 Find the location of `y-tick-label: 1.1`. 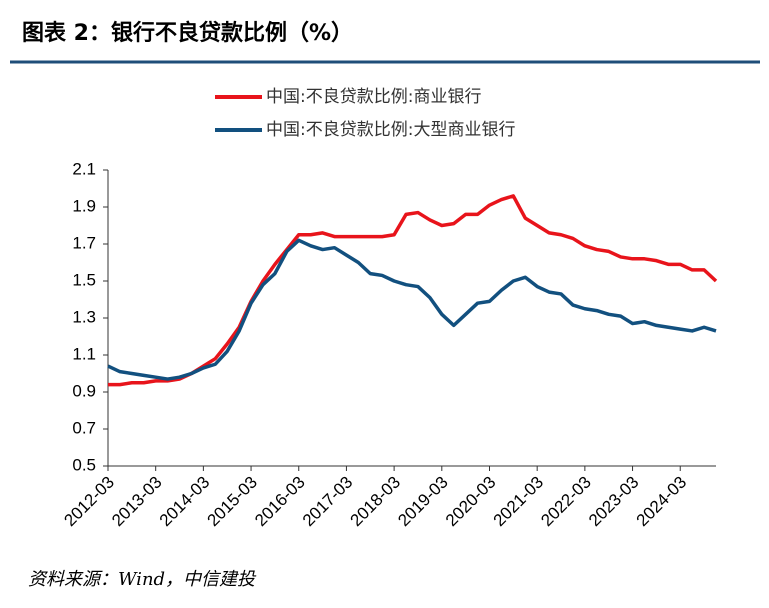

y-tick-label: 1.1 is located at coordinates (84, 353).